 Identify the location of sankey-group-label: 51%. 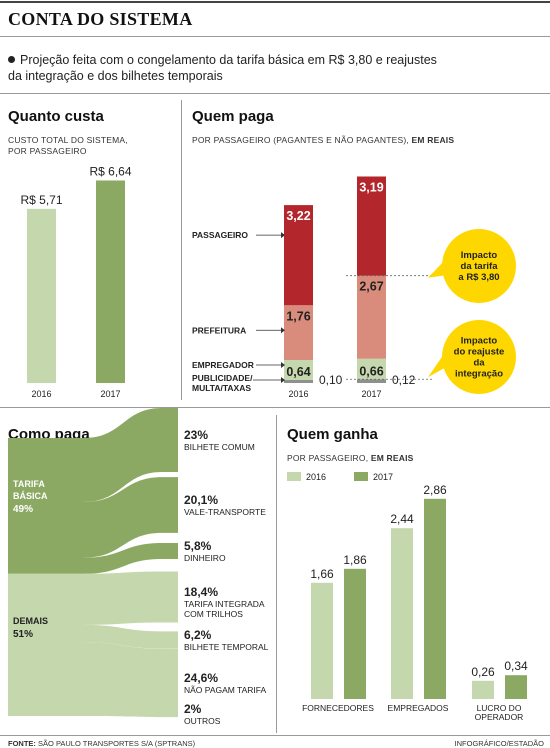
(23, 634).